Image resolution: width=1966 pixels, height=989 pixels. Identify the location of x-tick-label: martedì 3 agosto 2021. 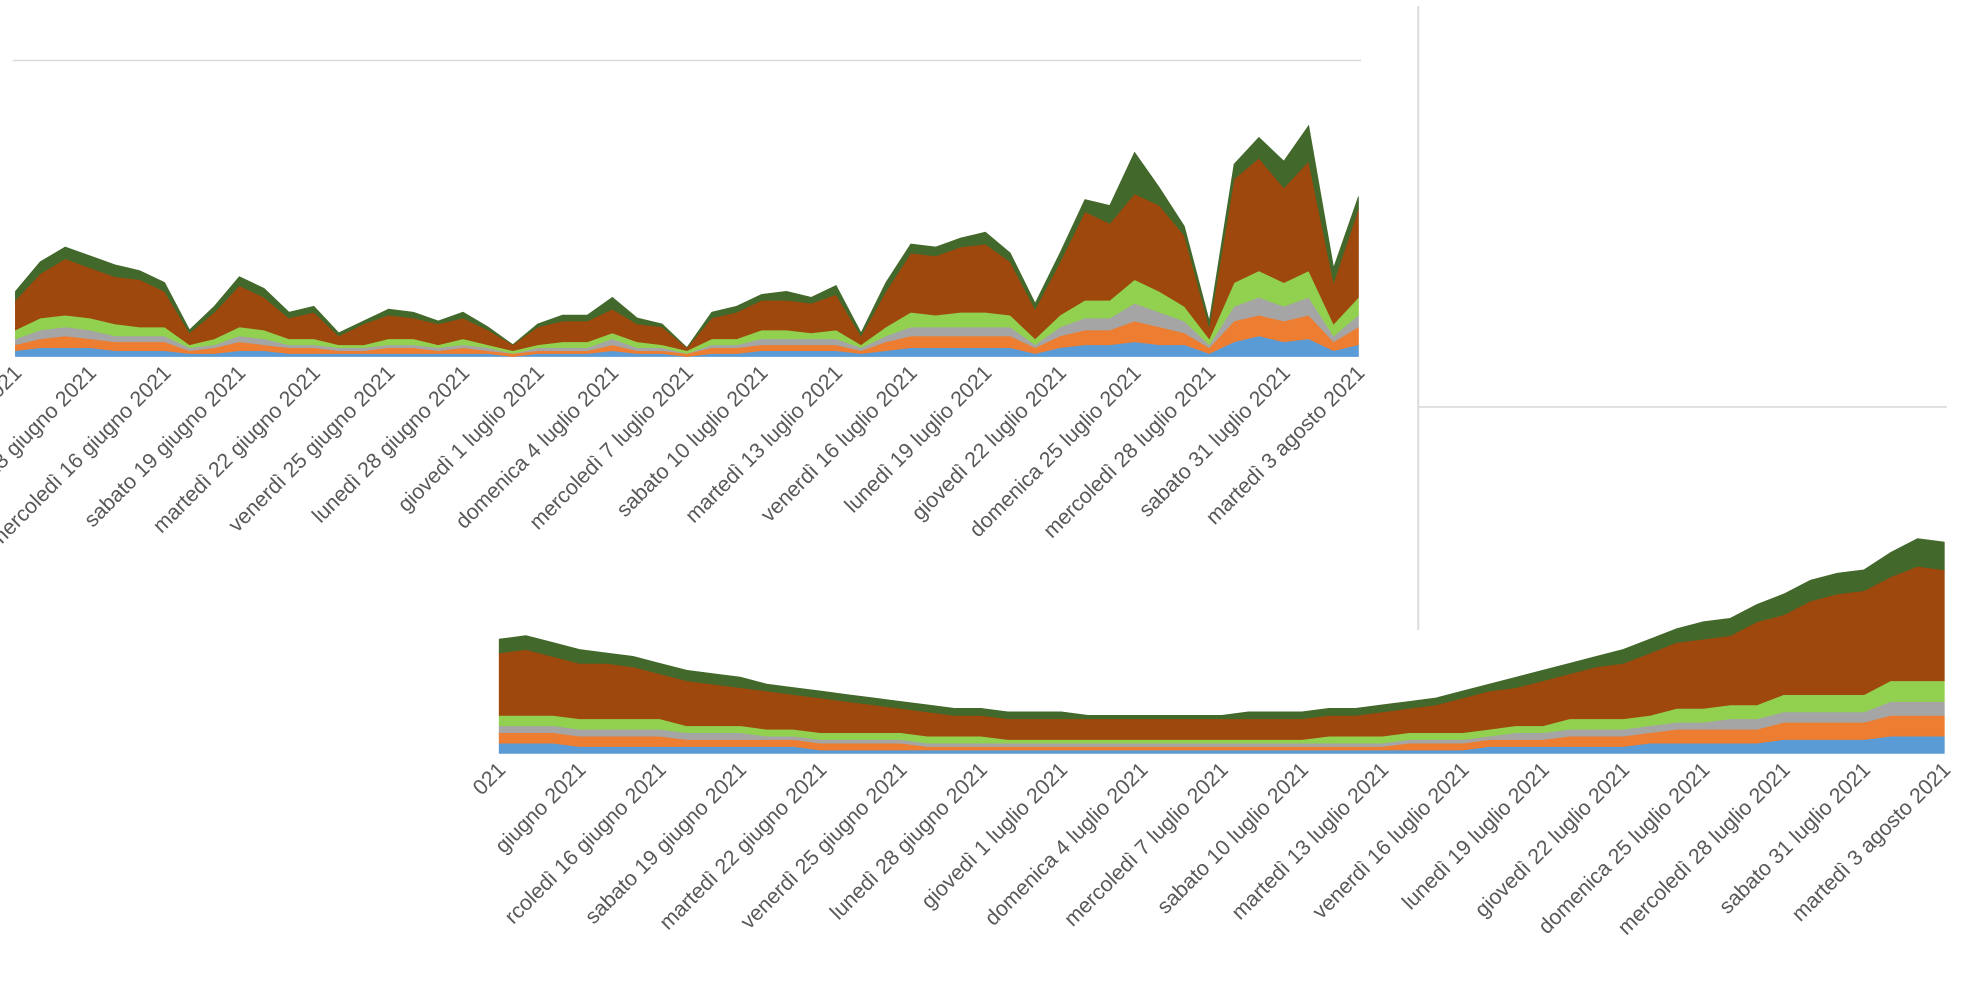
(1871, 842).